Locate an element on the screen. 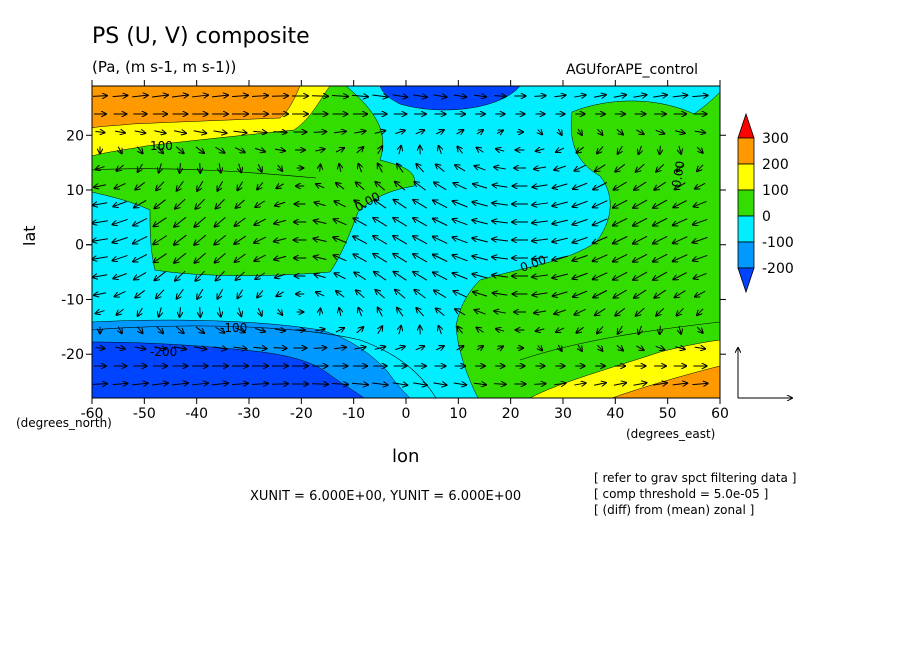  colorbar-label: -100 is located at coordinates (778, 243).